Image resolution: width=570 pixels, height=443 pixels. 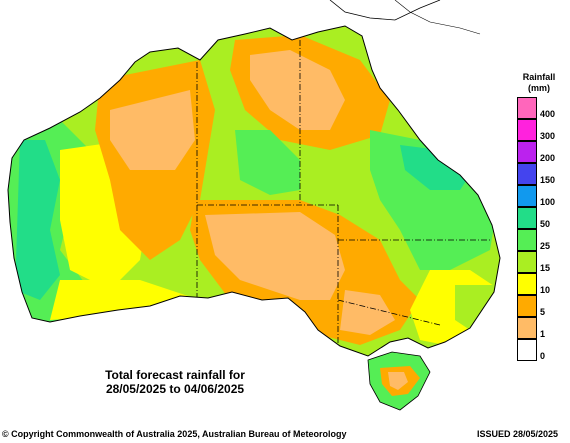 I want to click on legend-item: 25, so click(x=543, y=240).